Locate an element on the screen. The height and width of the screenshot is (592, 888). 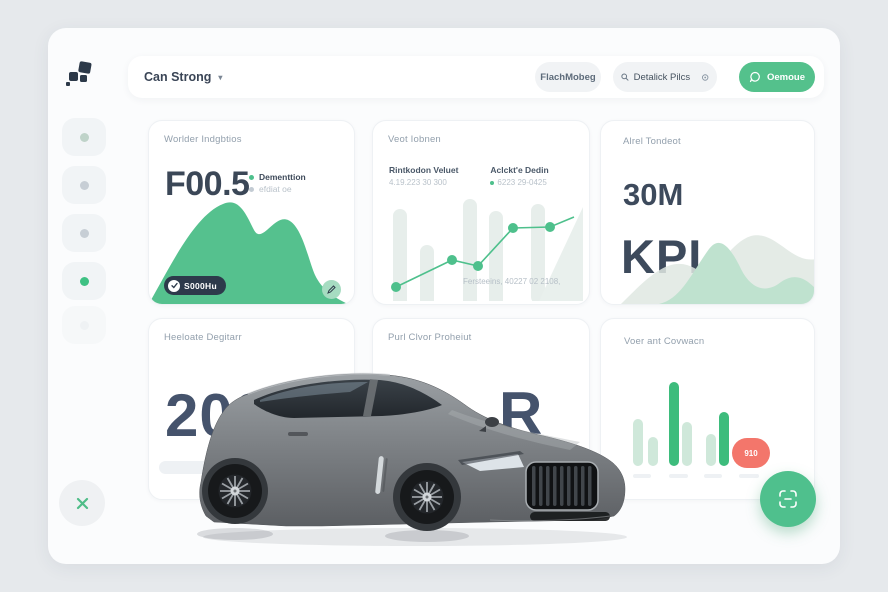
line-chart is located at coordinates (487, 250).